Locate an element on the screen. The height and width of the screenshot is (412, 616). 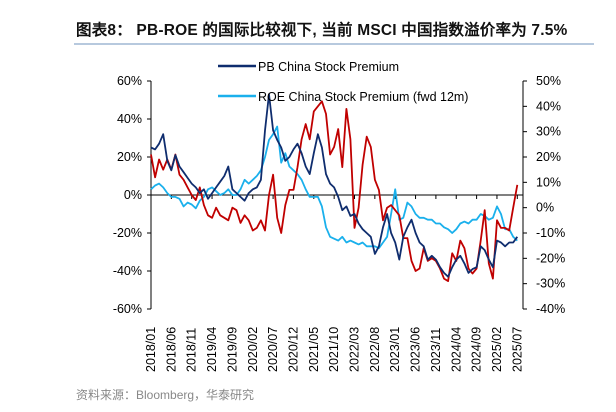
x-tick-label: 2020/07 is located at coordinates (273, 349).